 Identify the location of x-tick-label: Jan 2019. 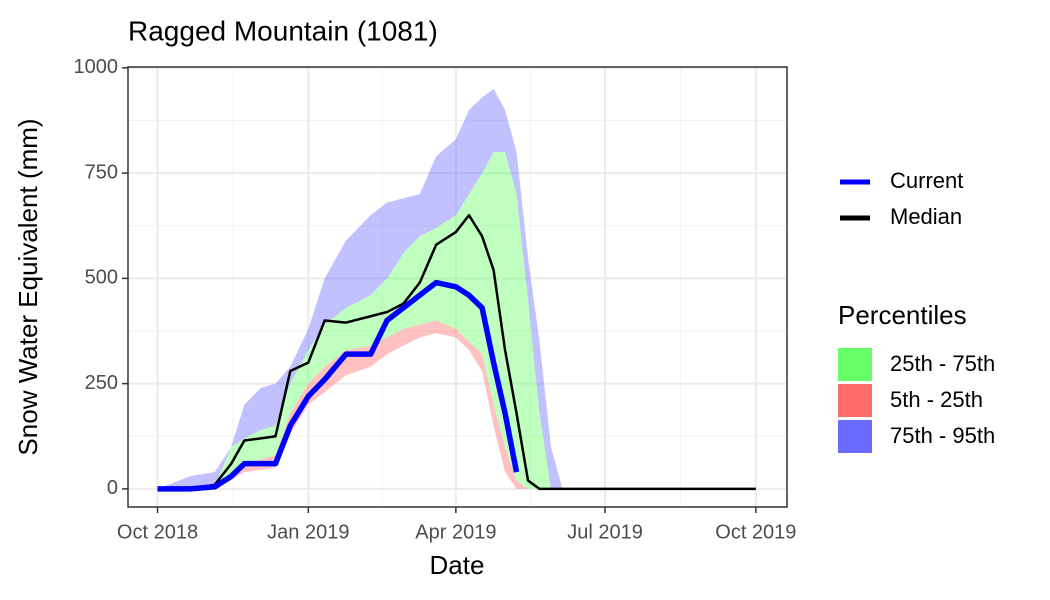
(308, 532).